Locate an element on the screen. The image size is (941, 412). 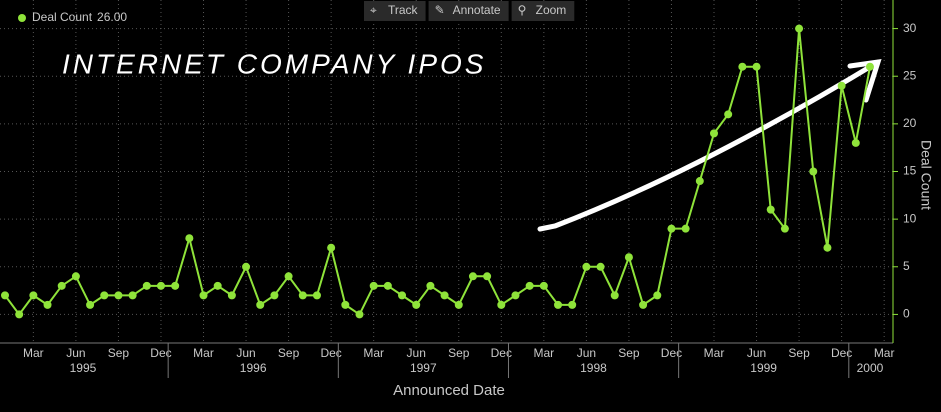
y-tick-label: 10 is located at coordinates (910, 218).